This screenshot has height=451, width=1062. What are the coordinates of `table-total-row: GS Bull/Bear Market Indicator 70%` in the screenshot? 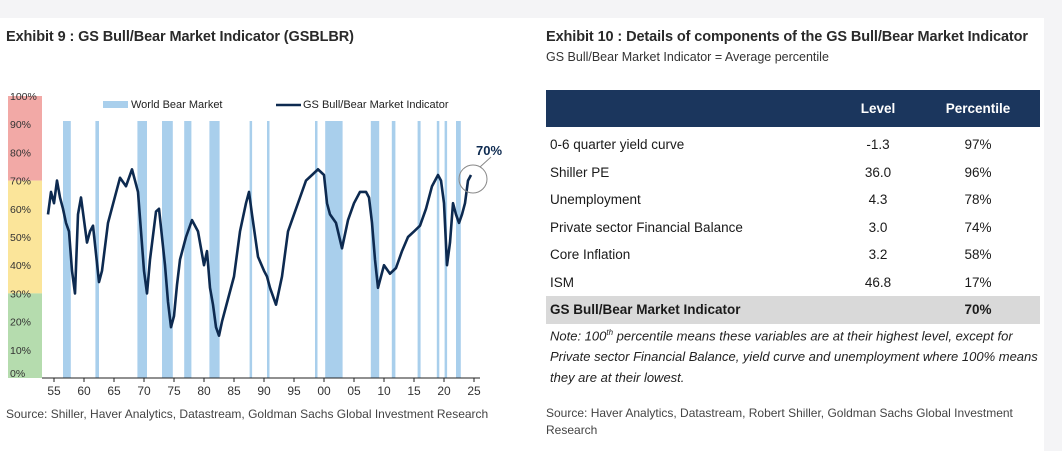 It's located at (793, 310).